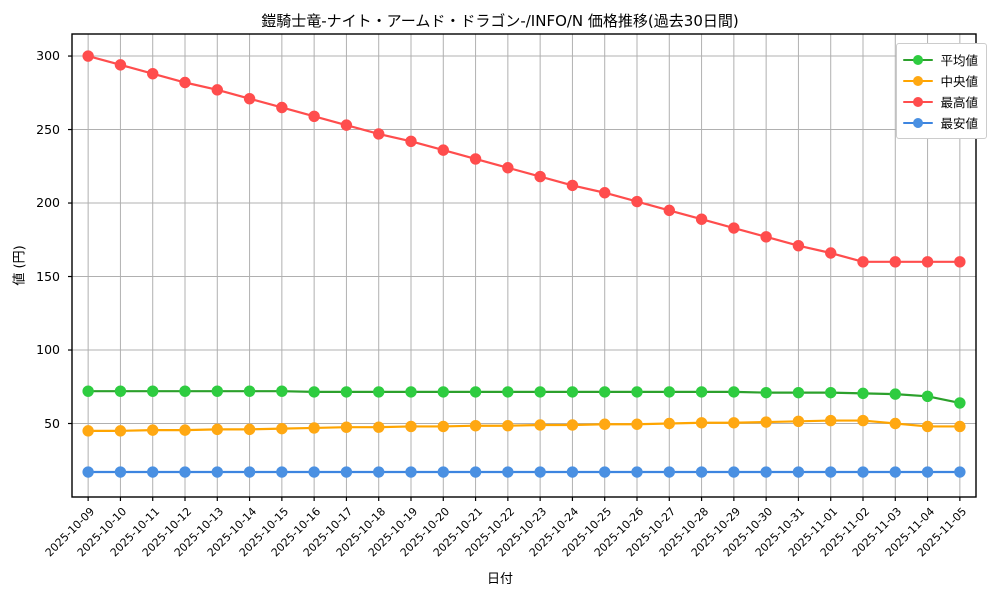 The image size is (1000, 600). What do you see at coordinates (959, 81) in the screenshot?
I see `legend-label-median: 中央値` at bounding box center [959, 81].